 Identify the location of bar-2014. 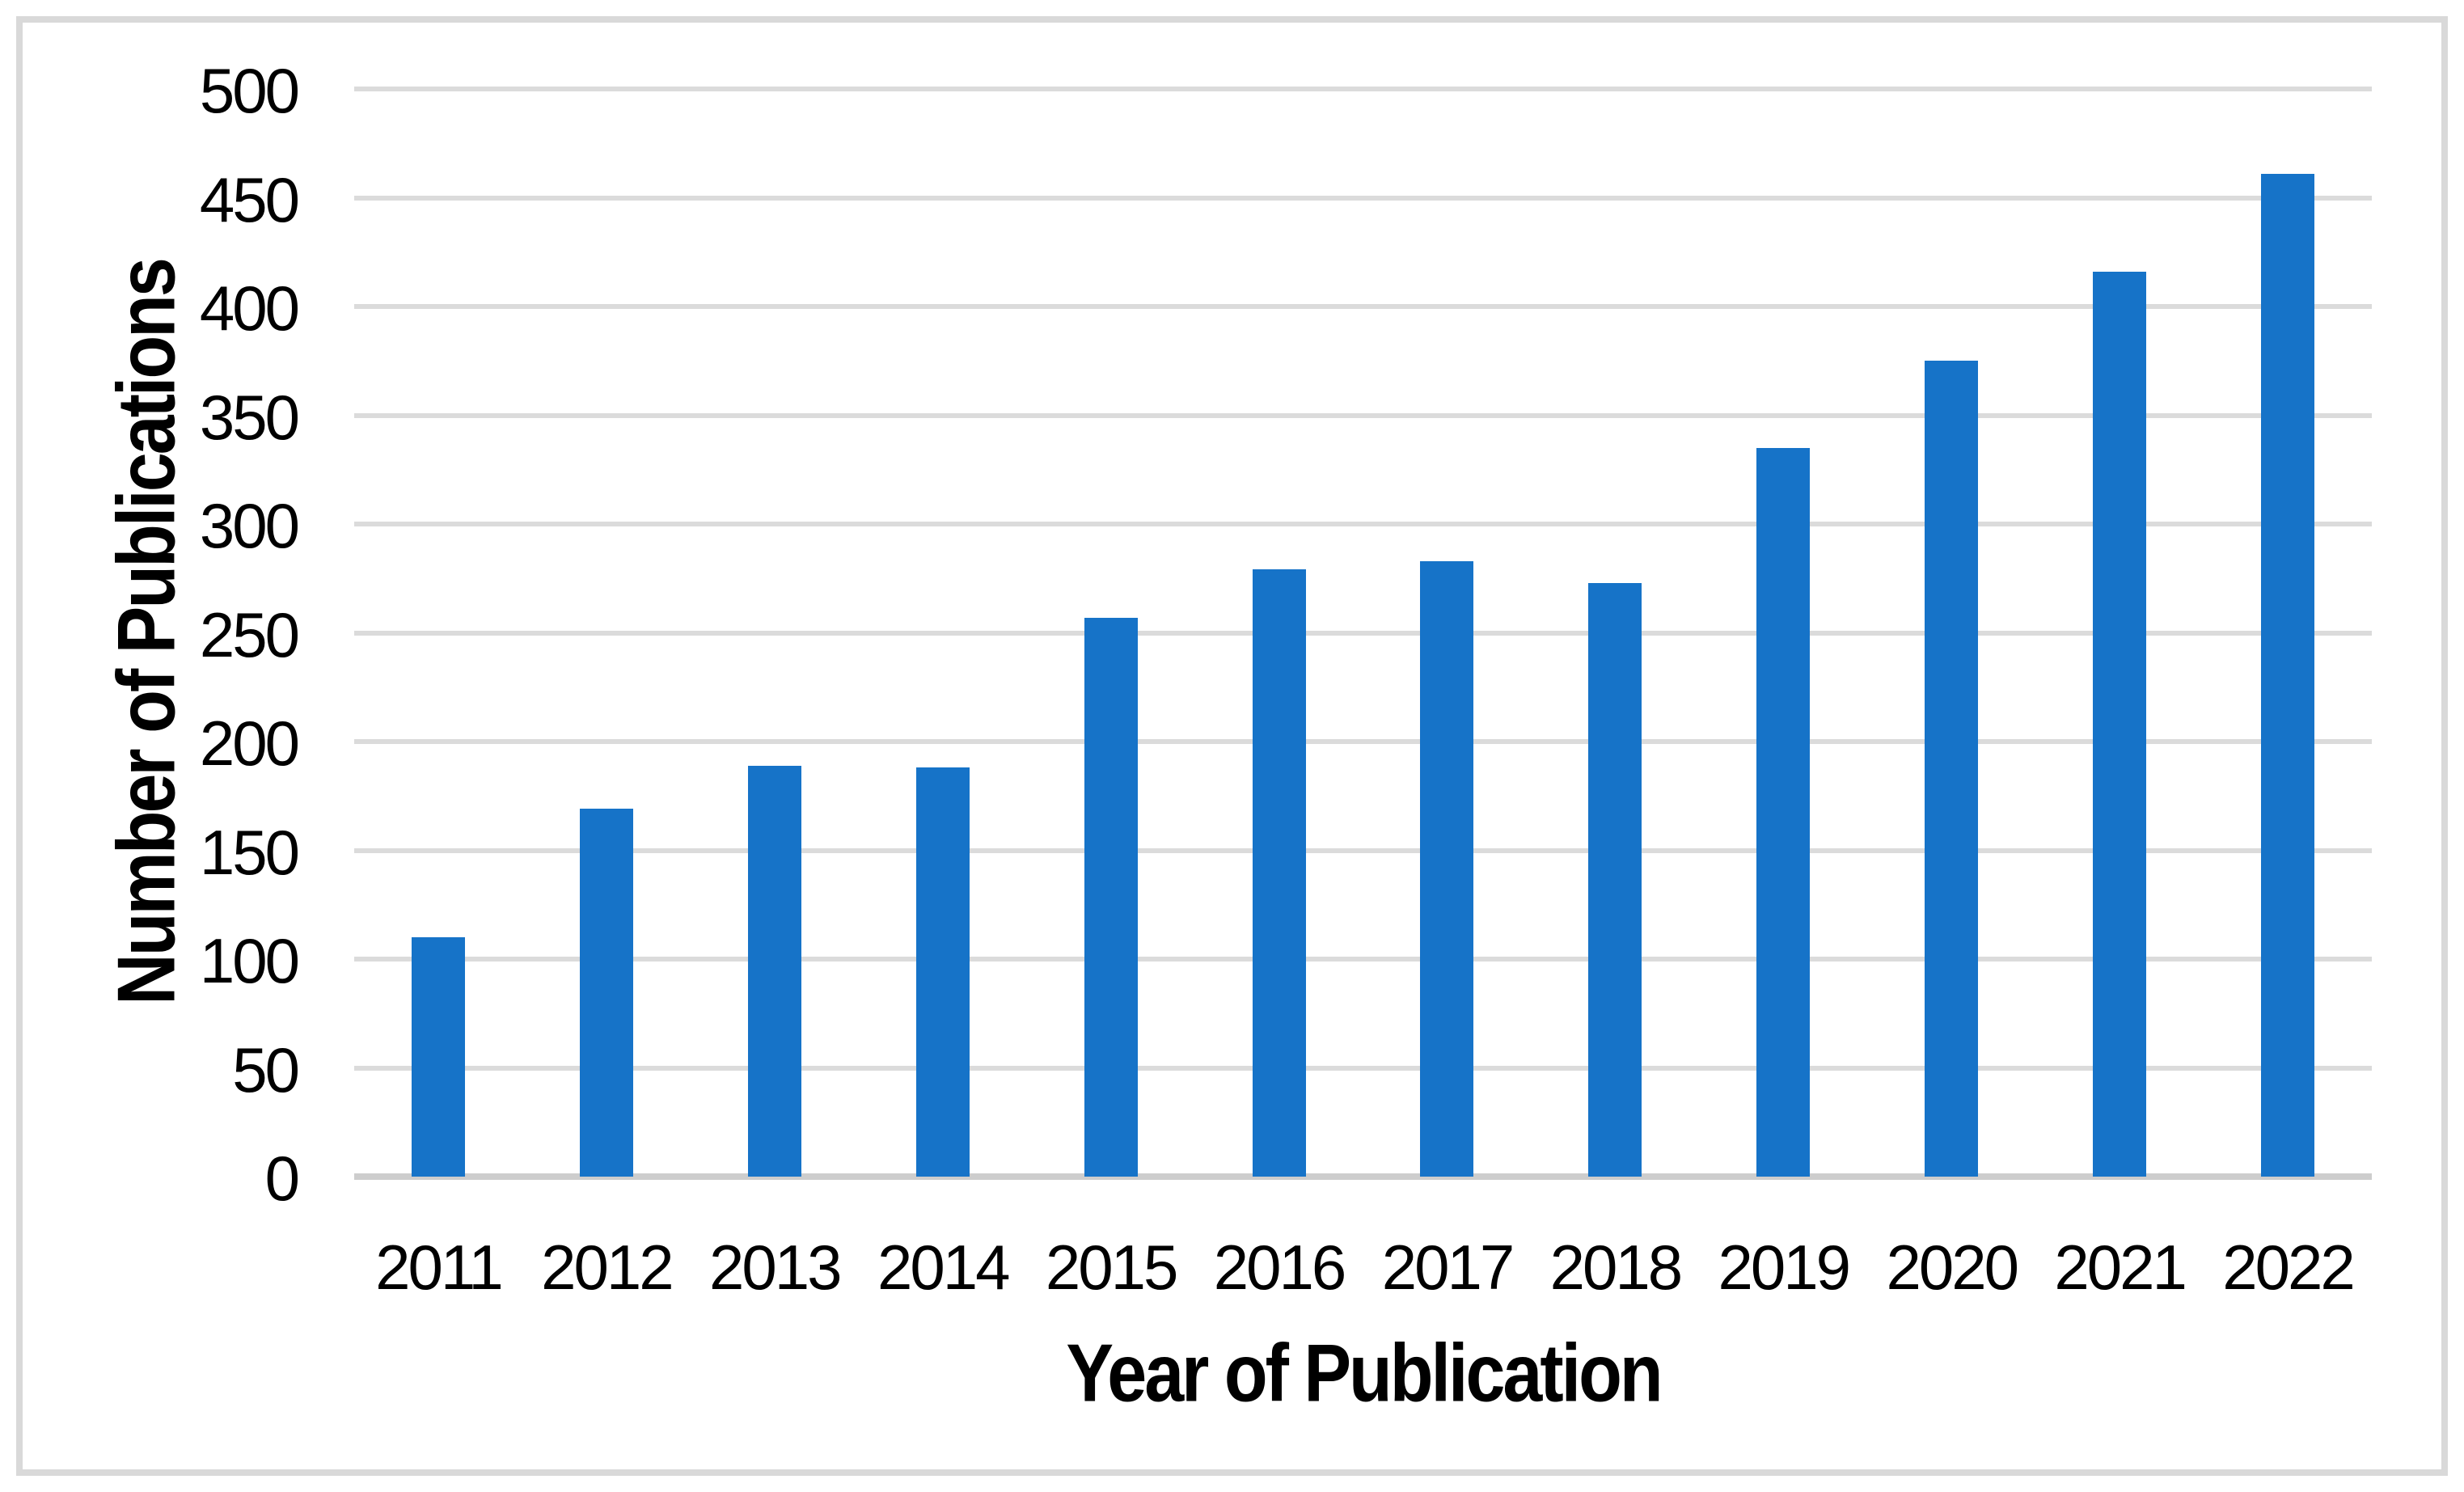
(942, 972).